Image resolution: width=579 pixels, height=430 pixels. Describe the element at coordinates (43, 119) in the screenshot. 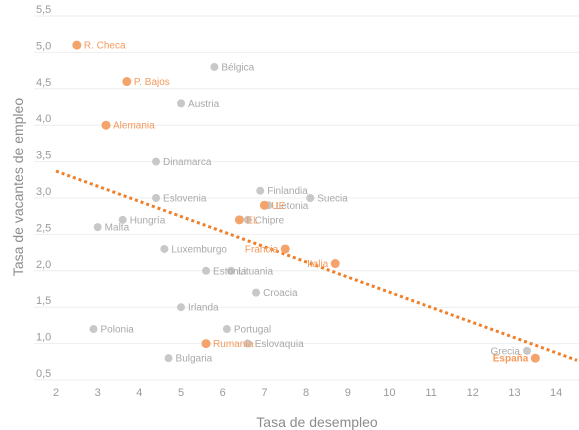

I see `y-tick-label: 4,0` at that location.